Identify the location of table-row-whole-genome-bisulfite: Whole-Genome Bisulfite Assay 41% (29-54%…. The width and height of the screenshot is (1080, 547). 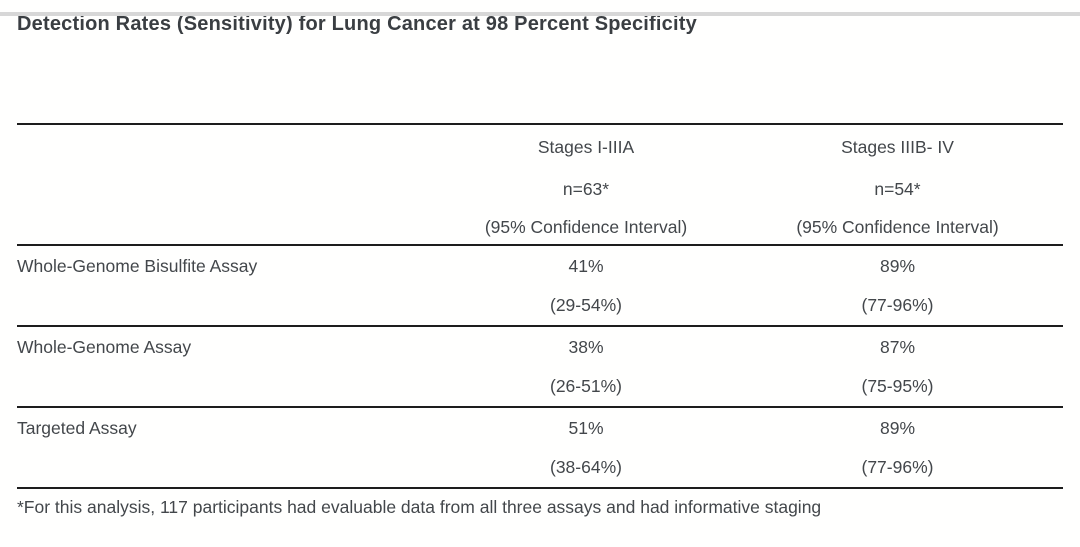
(540, 285).